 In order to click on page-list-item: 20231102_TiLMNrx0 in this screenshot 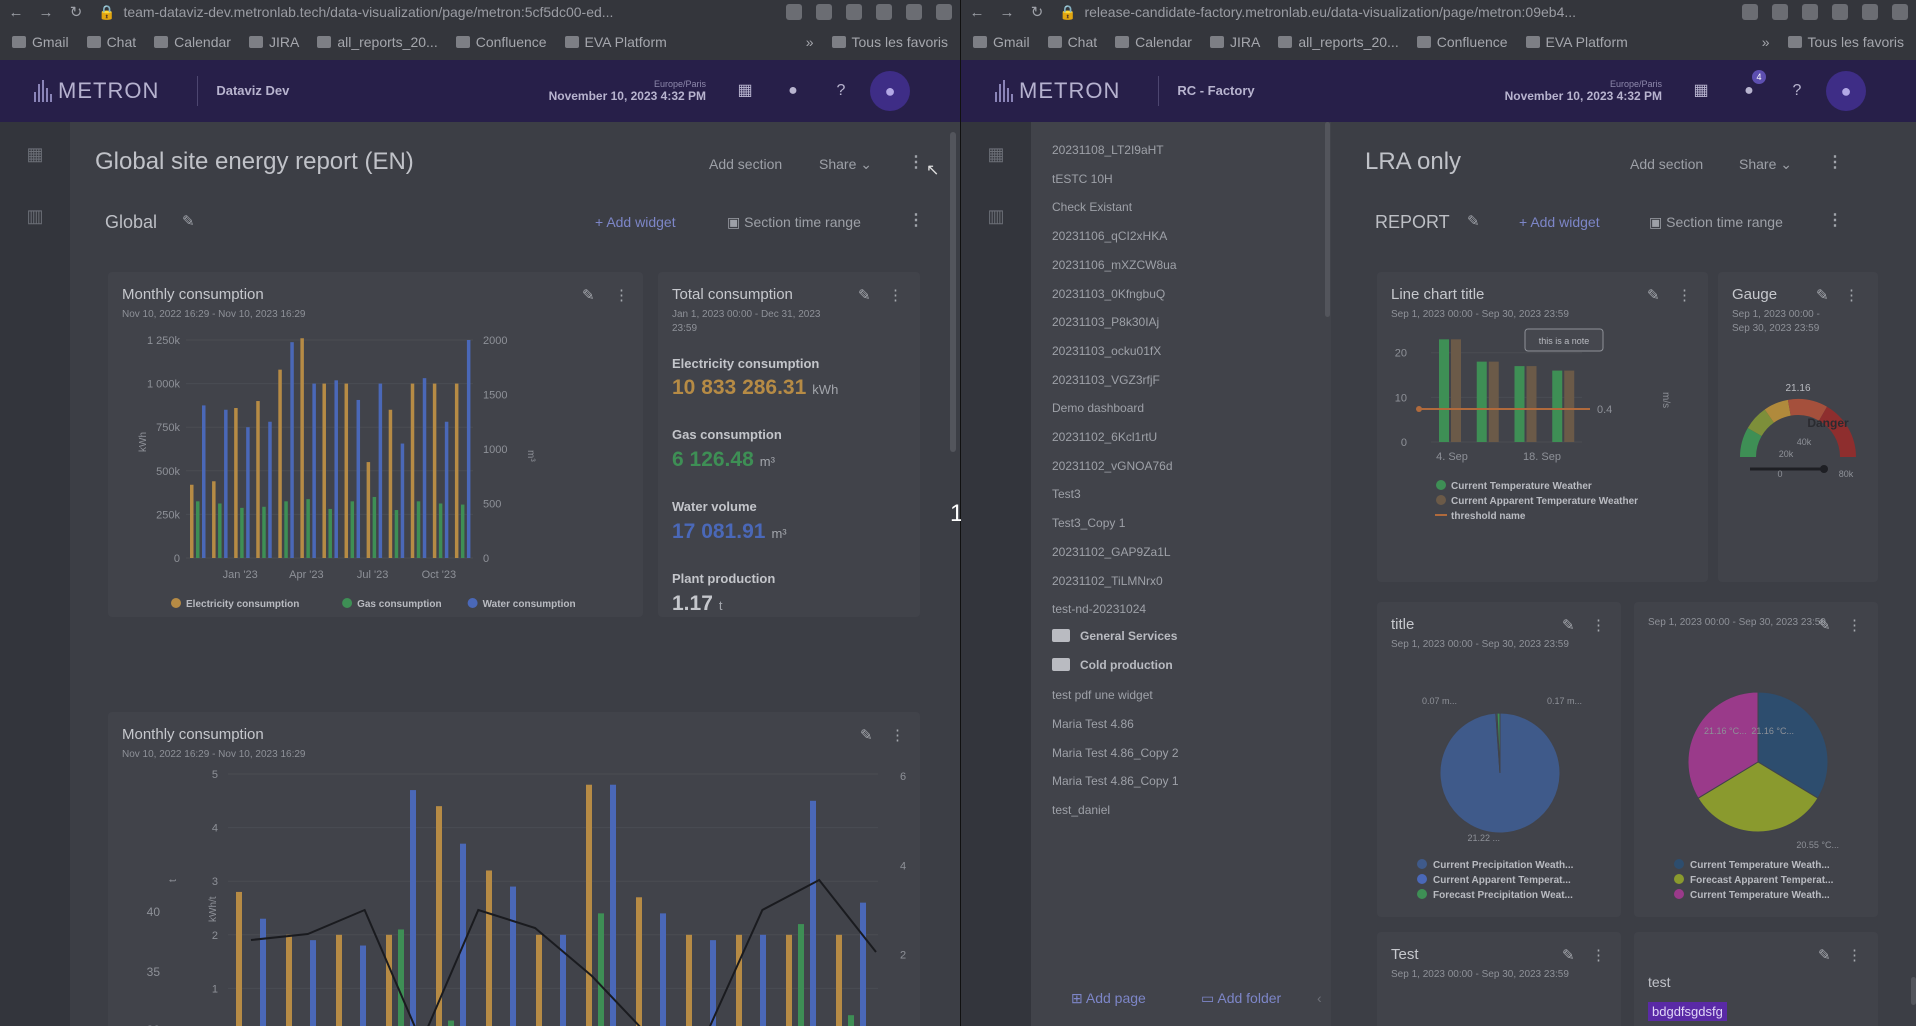, I will do `click(1107, 580)`.